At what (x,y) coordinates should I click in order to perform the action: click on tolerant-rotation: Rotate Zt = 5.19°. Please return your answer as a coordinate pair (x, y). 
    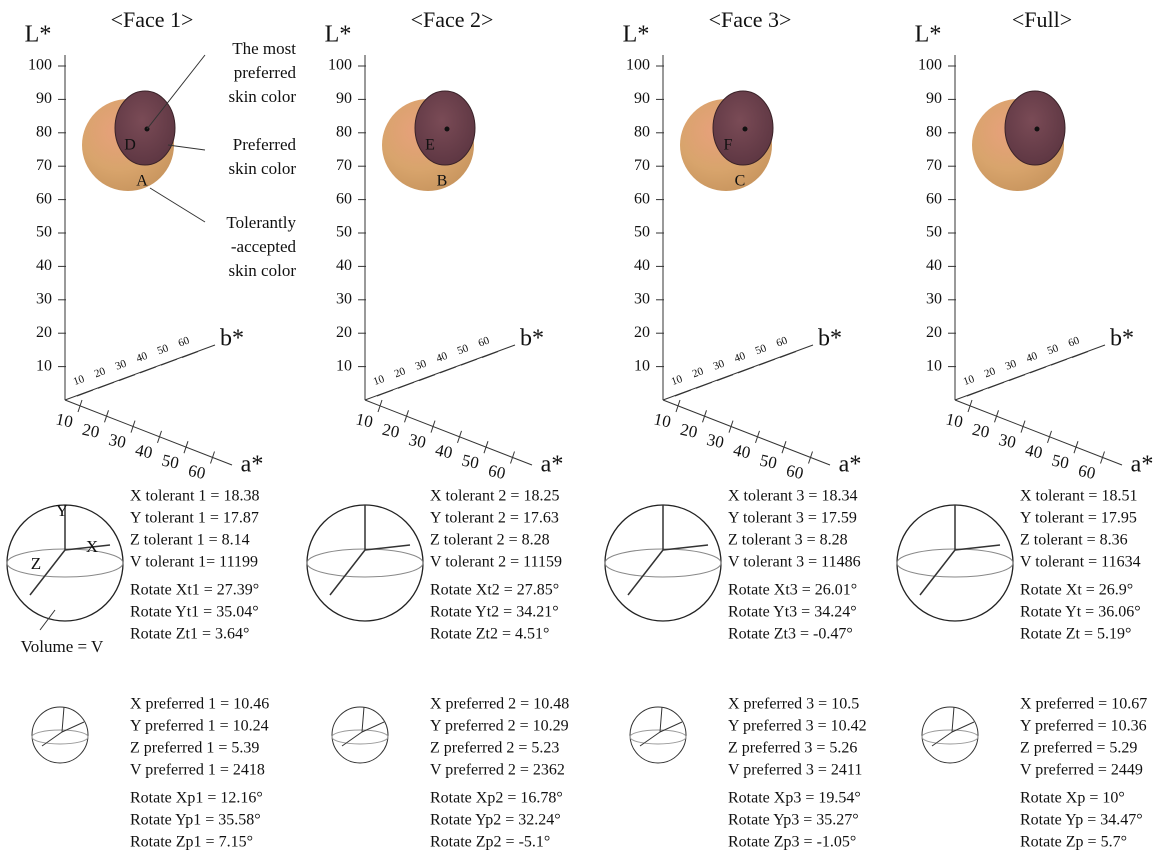
    Looking at the image, I should click on (1075, 634).